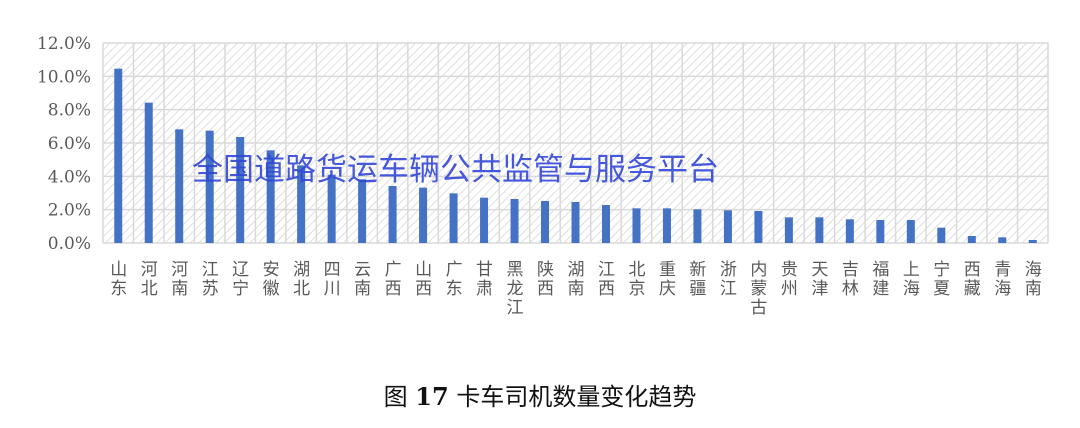 This screenshot has width=1080, height=428. I want to click on x-tick-label: 内蒙古, so click(758, 289).